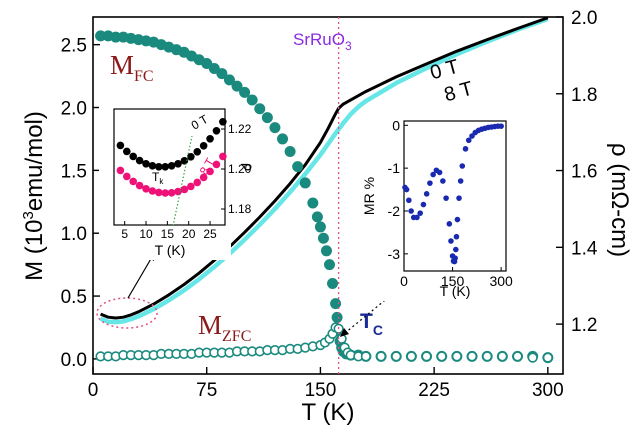 This screenshot has height=436, width=637. Describe the element at coordinates (74, 297) in the screenshot. I see `y-left-tick-label: 0.5` at that location.